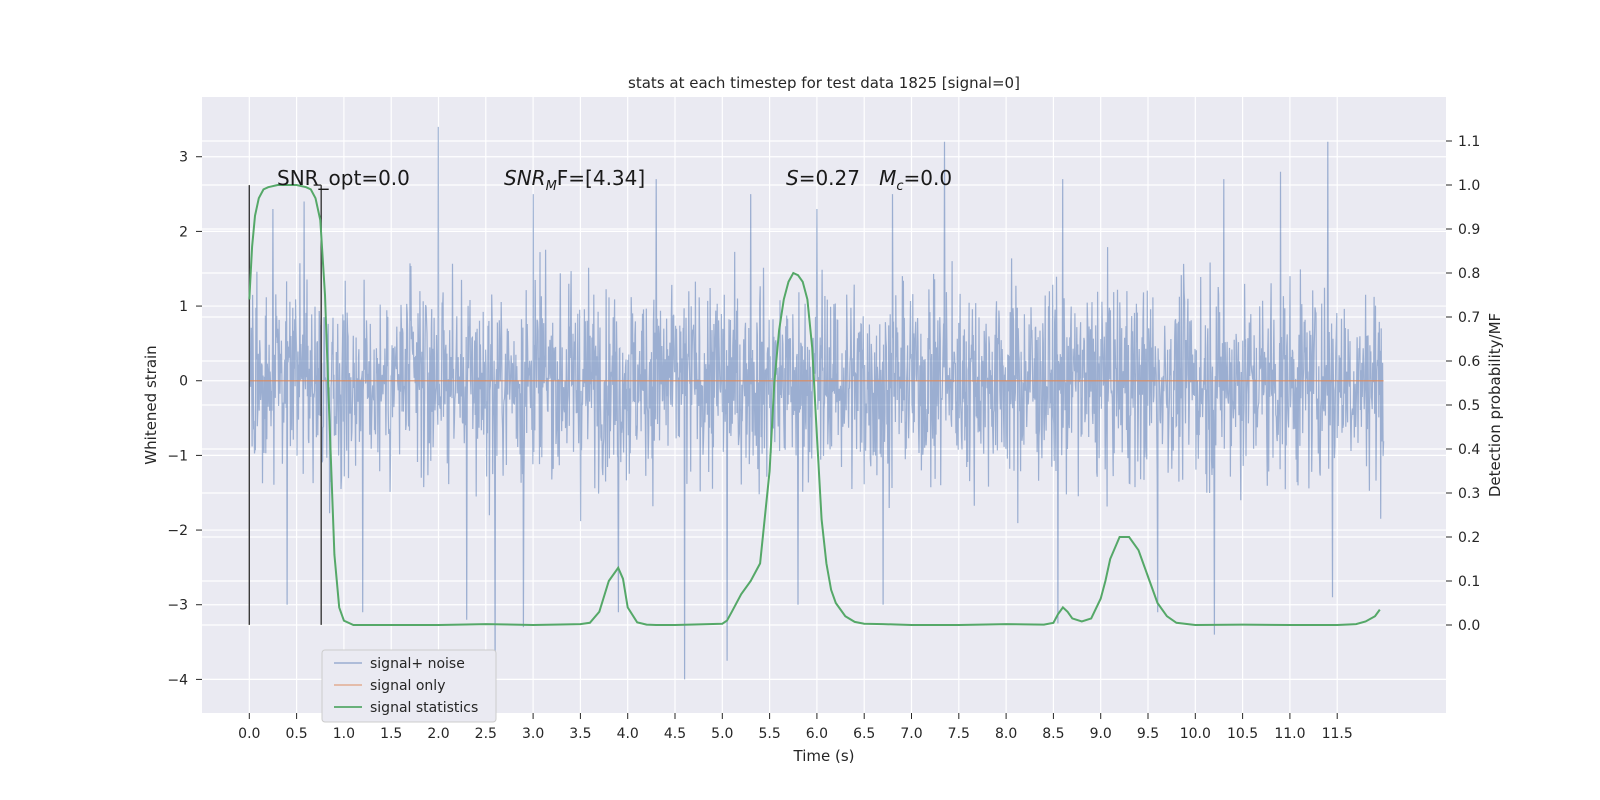  Describe the element at coordinates (769, 734) in the screenshot. I see `x-tick-label: 5.5` at that location.